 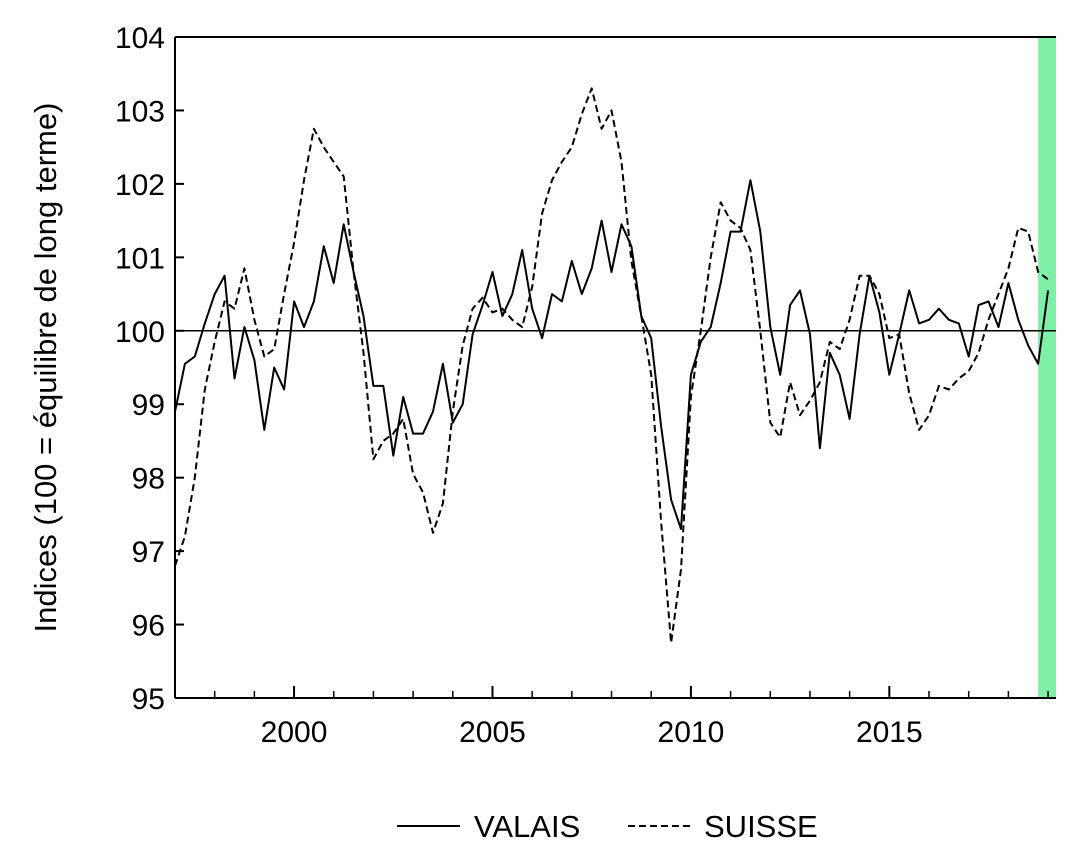 What do you see at coordinates (294, 732) in the screenshot?
I see `x-tick-label: 2000` at bounding box center [294, 732].